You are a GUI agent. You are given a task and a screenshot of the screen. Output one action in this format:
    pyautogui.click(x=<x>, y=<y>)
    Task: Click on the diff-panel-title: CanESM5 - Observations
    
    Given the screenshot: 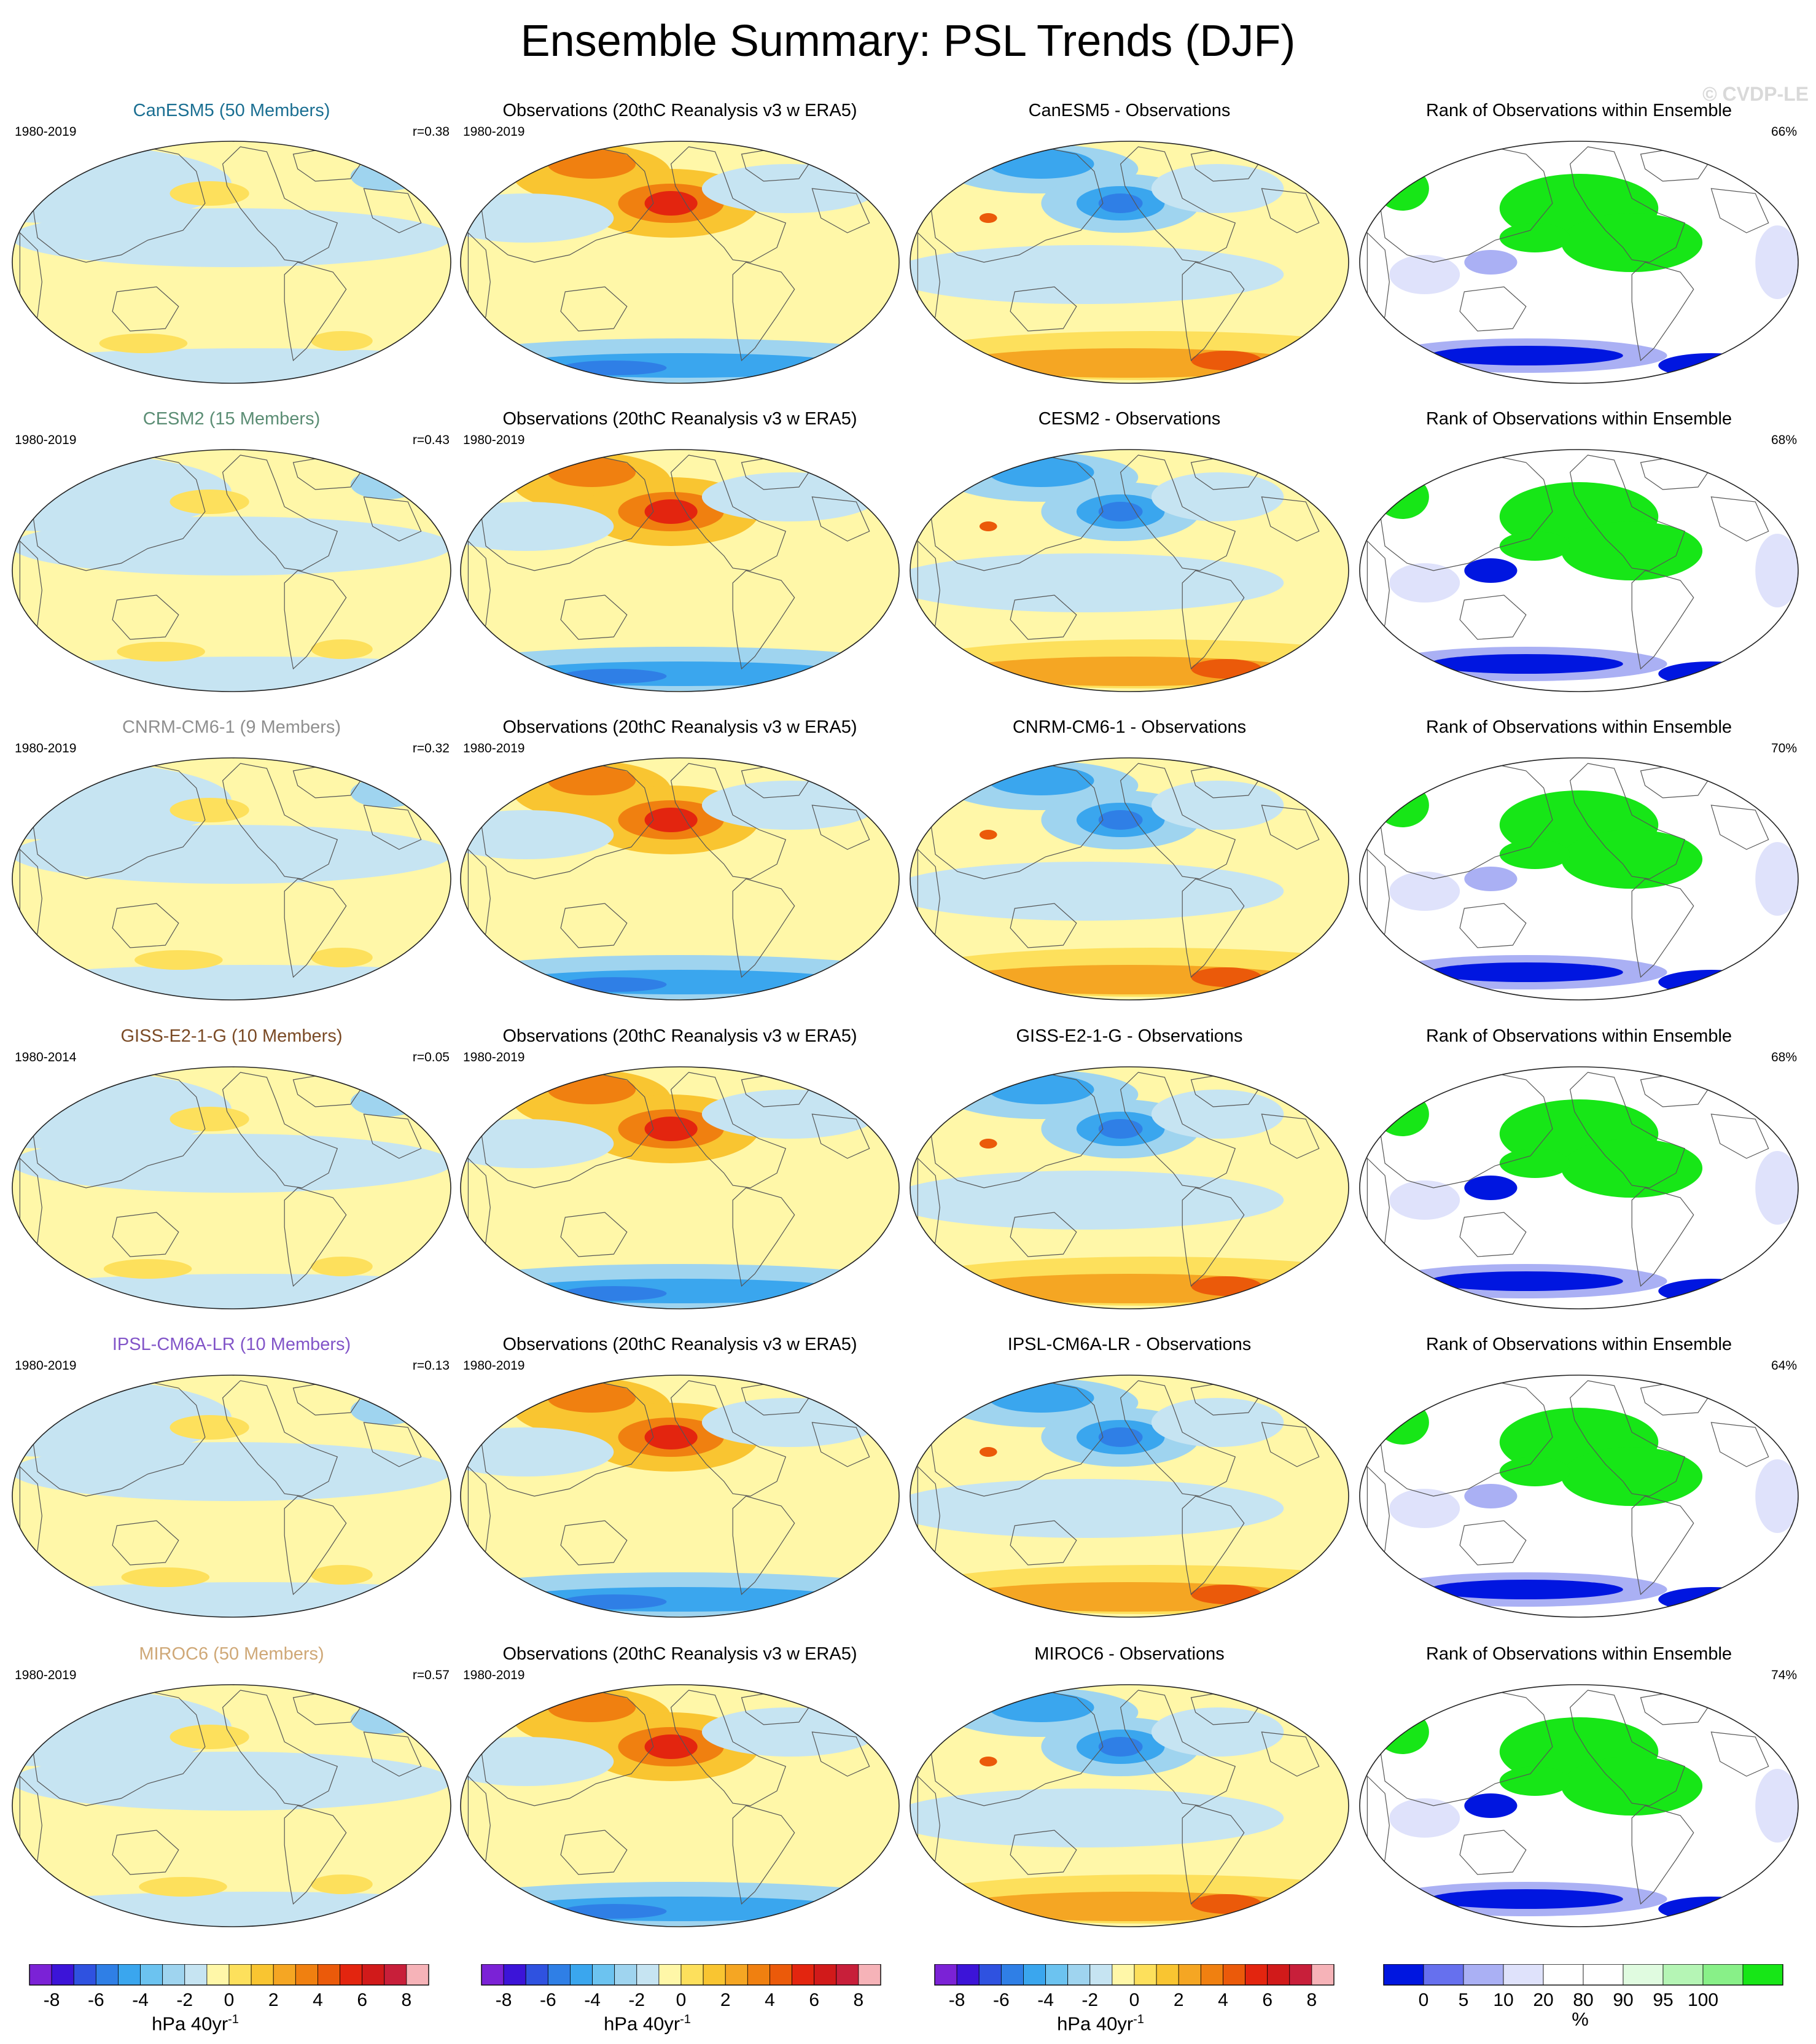 What is the action you would take?
    pyautogui.click(x=1129, y=110)
    